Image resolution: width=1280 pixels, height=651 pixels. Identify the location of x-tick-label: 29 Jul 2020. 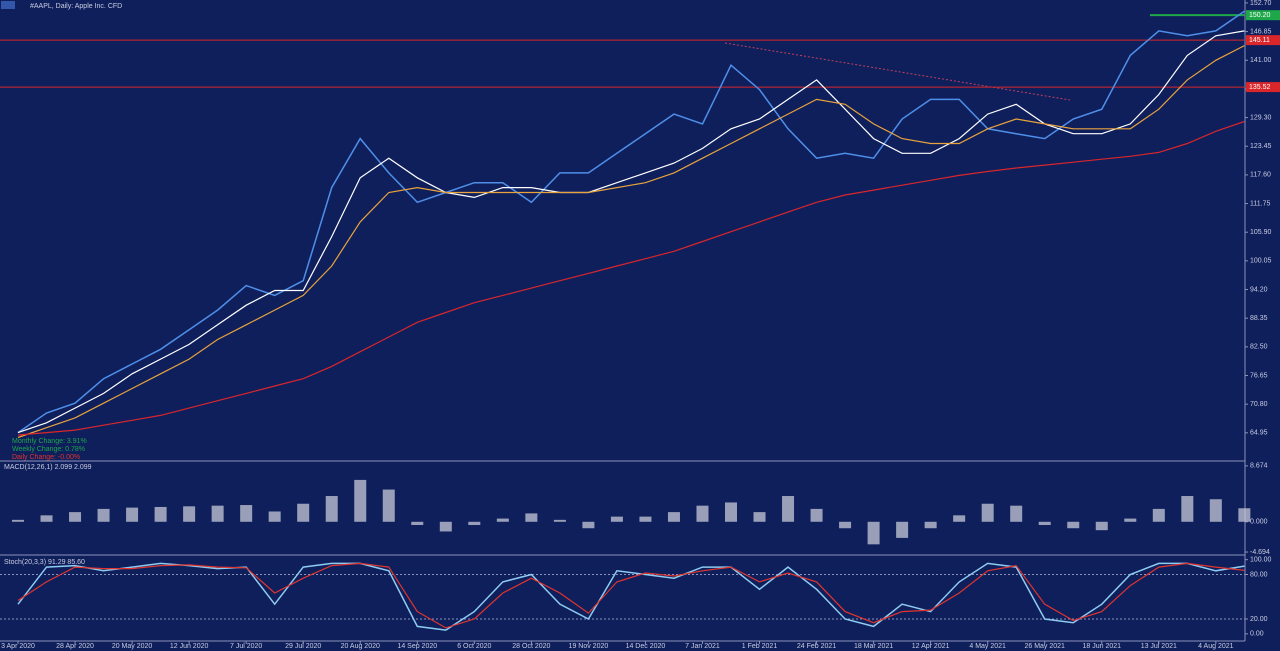
(303, 646).